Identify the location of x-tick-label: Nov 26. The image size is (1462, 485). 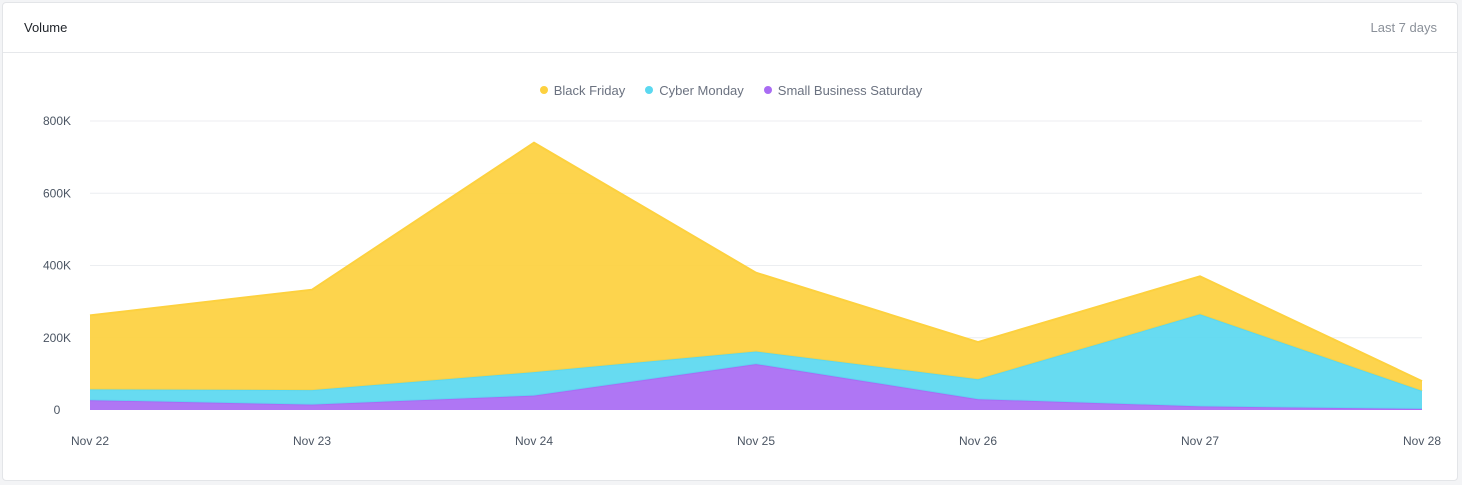
(978, 441).